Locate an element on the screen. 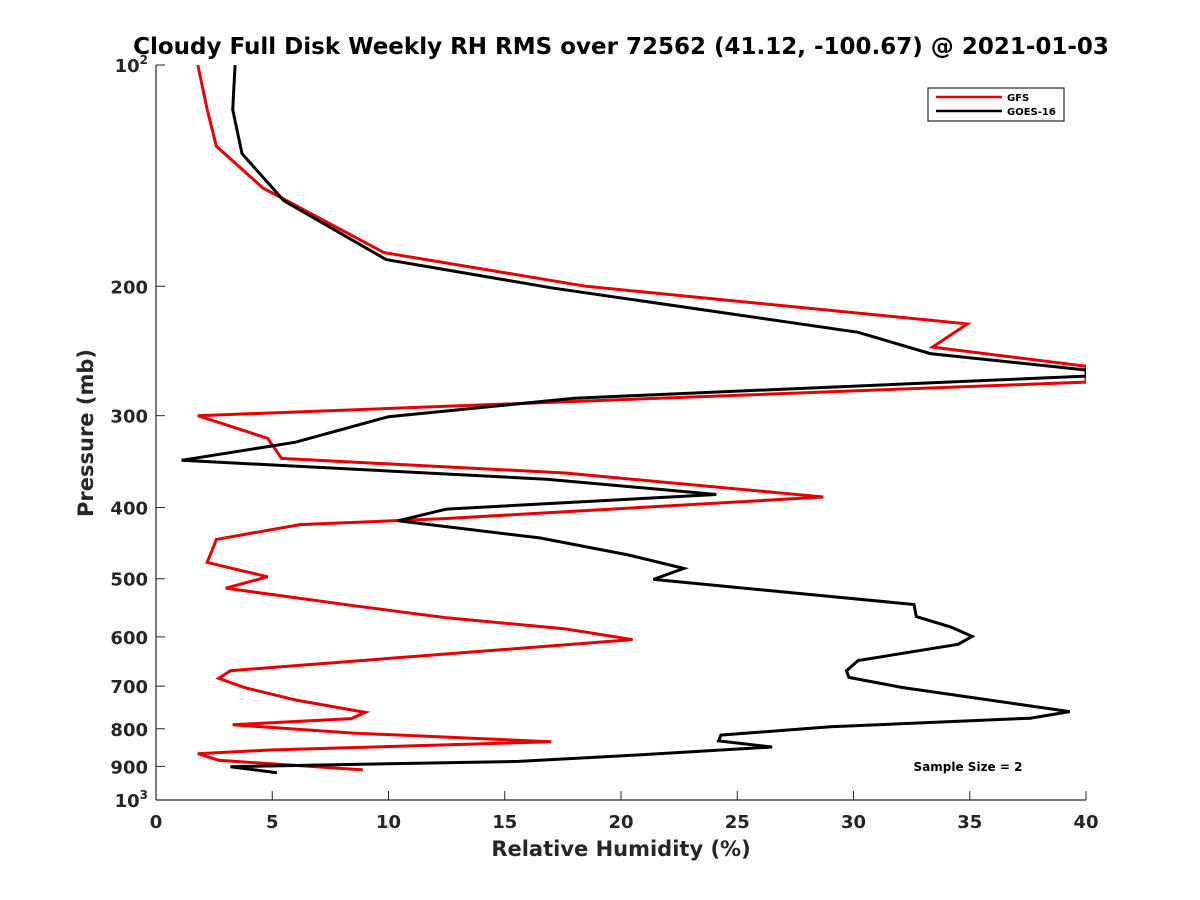  legend-label: GOES-16 is located at coordinates (1031, 112).